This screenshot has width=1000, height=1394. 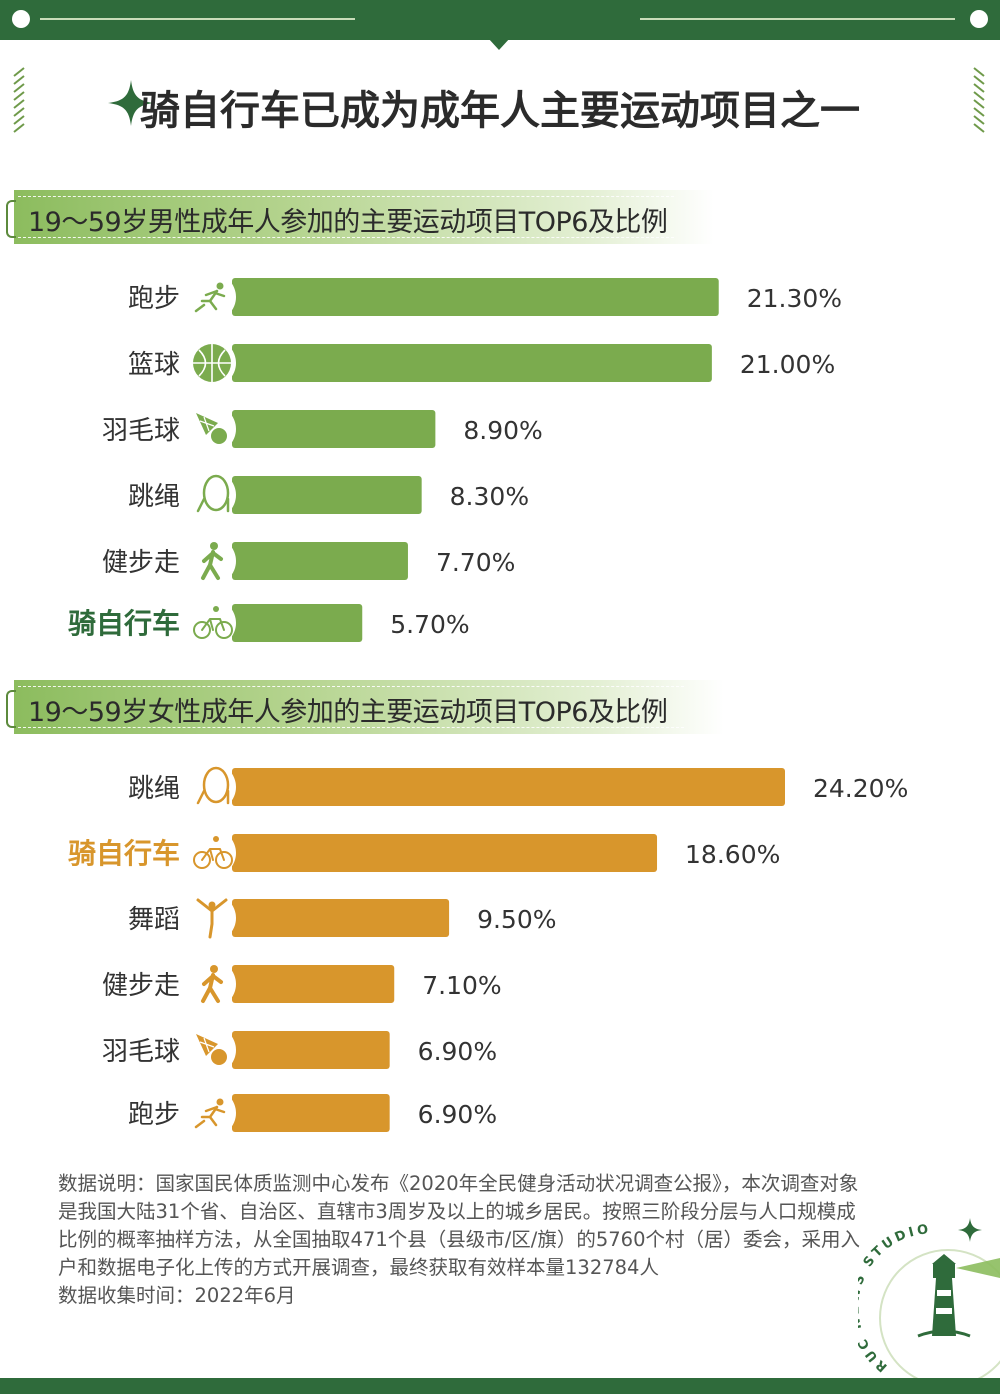 I want to click on male-section-header: 19～59岁男性成年人参加的主要运动项目TOP6及比例, so click(x=360, y=217).